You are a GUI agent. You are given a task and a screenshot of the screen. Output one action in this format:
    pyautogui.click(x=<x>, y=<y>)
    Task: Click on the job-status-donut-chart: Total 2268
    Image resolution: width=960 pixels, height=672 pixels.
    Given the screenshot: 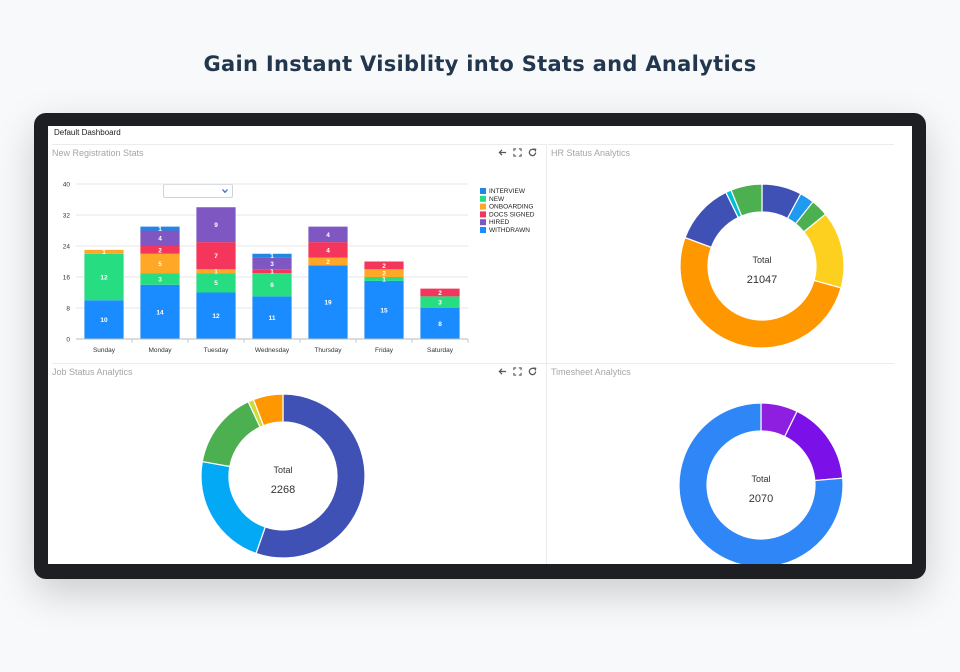 What is the action you would take?
    pyautogui.click(x=283, y=476)
    